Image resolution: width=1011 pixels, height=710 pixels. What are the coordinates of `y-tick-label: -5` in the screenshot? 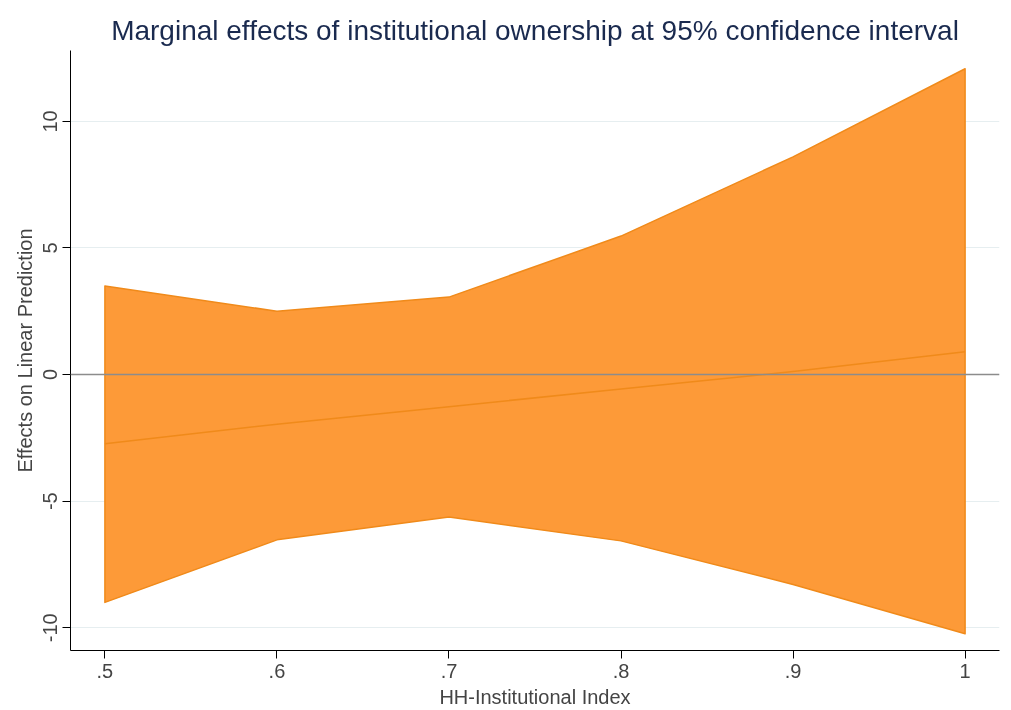 It's located at (50, 501).